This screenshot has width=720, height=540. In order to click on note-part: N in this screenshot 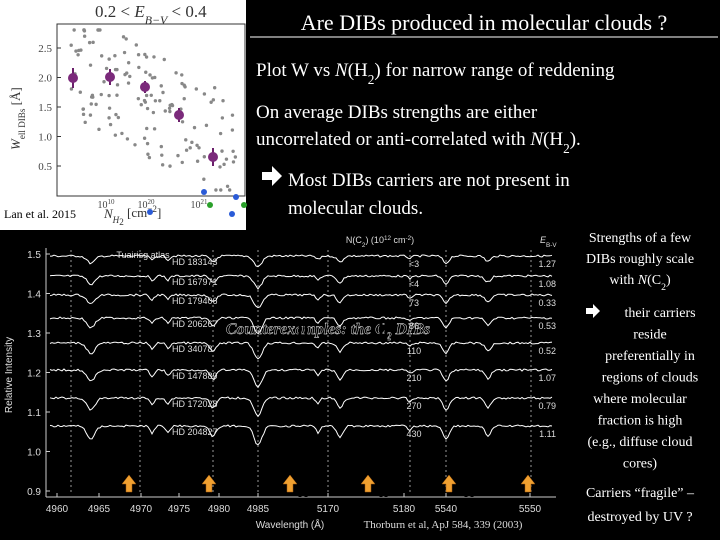, I will do `click(642, 280)`.